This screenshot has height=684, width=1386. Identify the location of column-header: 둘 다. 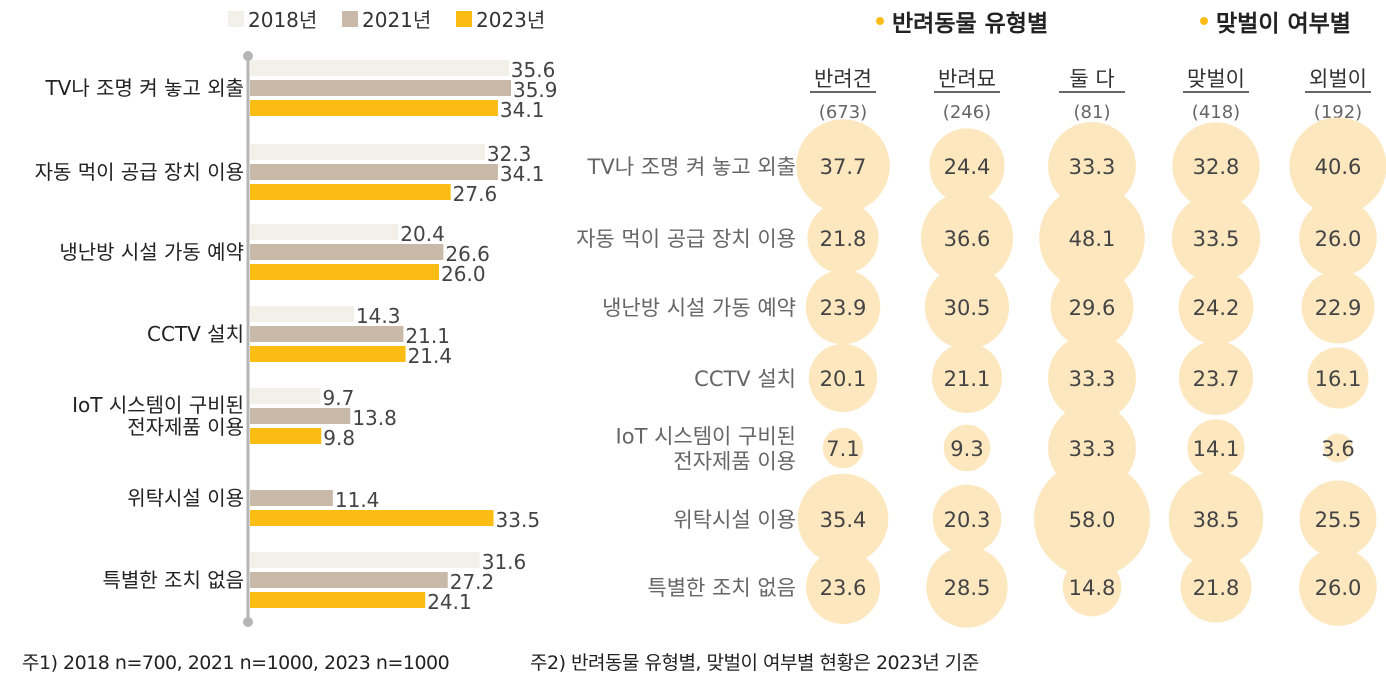
(1091, 79).